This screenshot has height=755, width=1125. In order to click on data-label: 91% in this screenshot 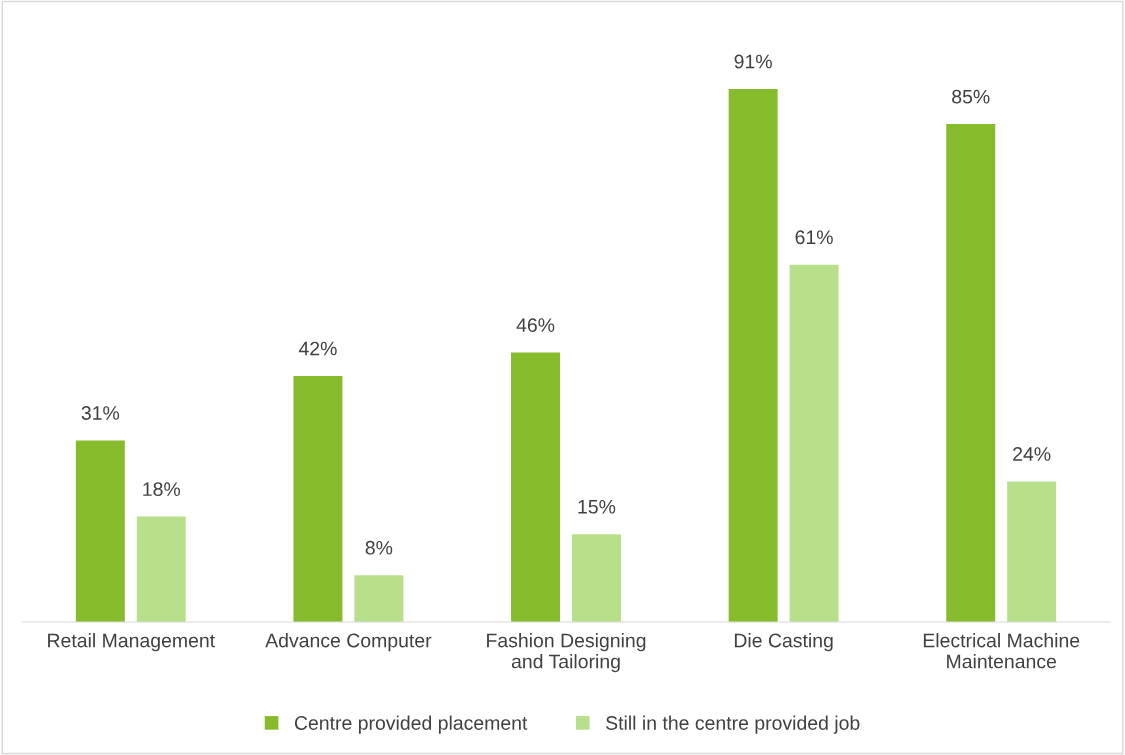, I will do `click(753, 61)`.